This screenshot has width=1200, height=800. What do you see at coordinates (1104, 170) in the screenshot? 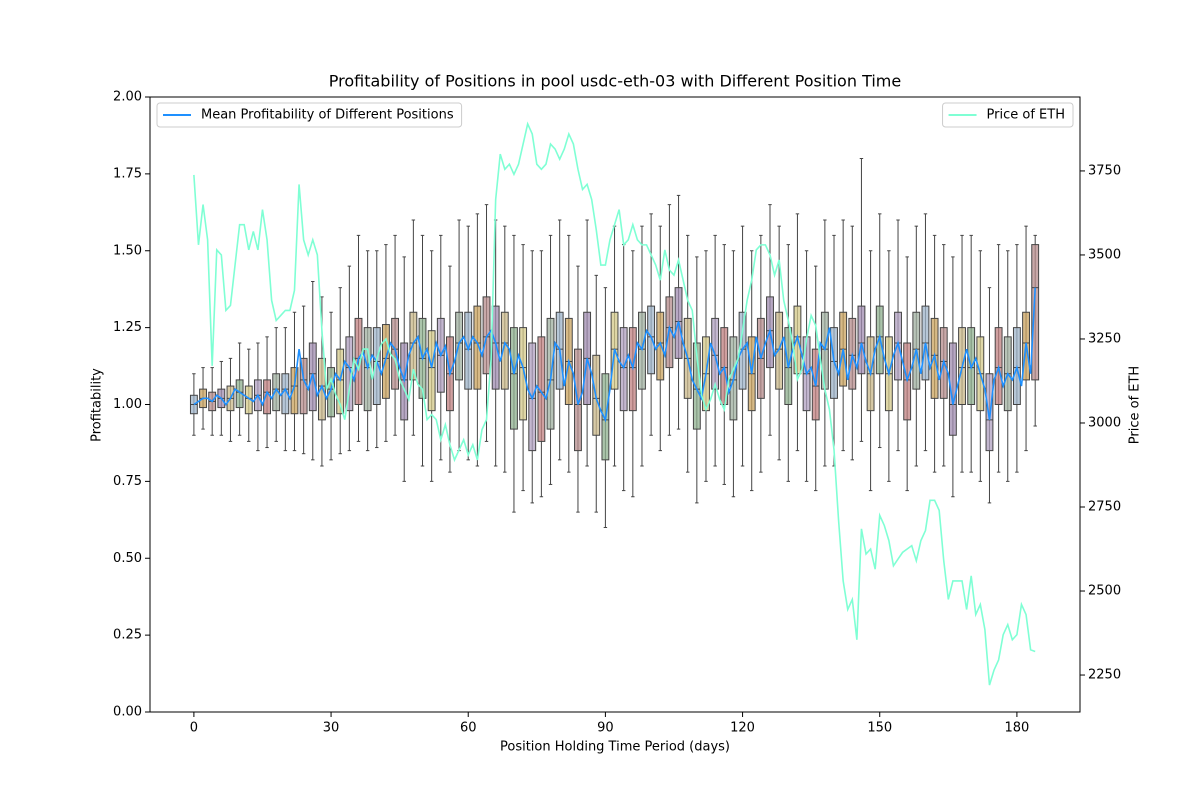
I see `y2-tick-label: 3750` at bounding box center [1104, 170].